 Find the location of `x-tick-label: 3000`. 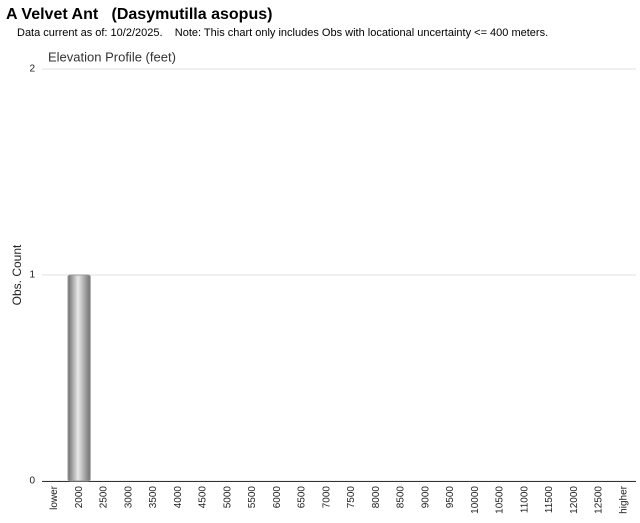

x-tick-label: 3000 is located at coordinates (128, 497).